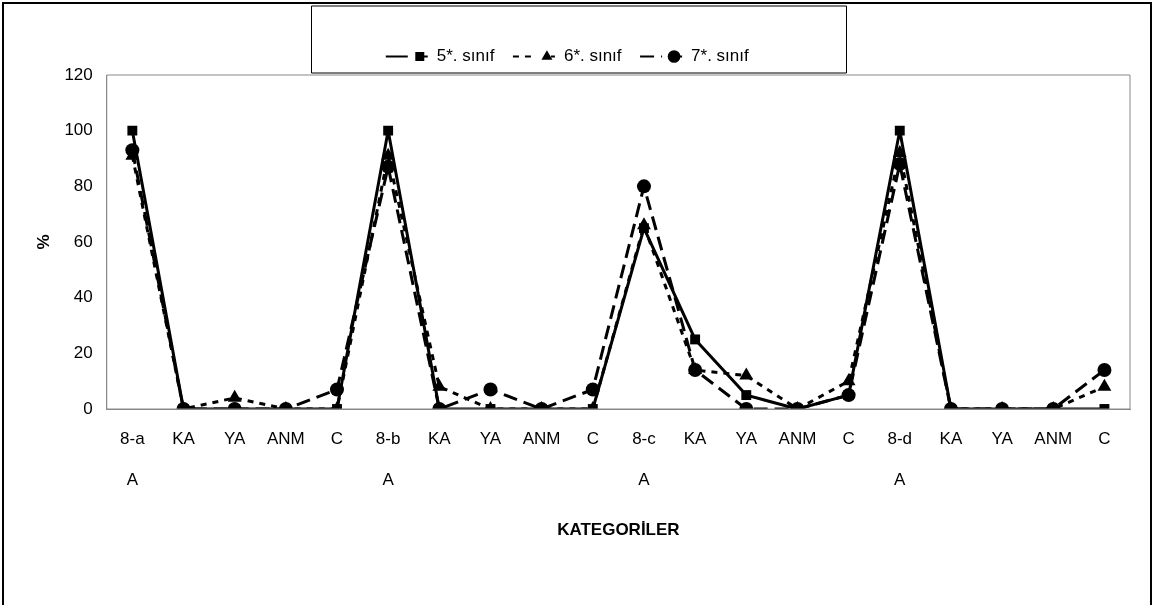 The height and width of the screenshot is (605, 1158). What do you see at coordinates (720, 56) in the screenshot?
I see `legend-label: 7*. sınıf` at bounding box center [720, 56].